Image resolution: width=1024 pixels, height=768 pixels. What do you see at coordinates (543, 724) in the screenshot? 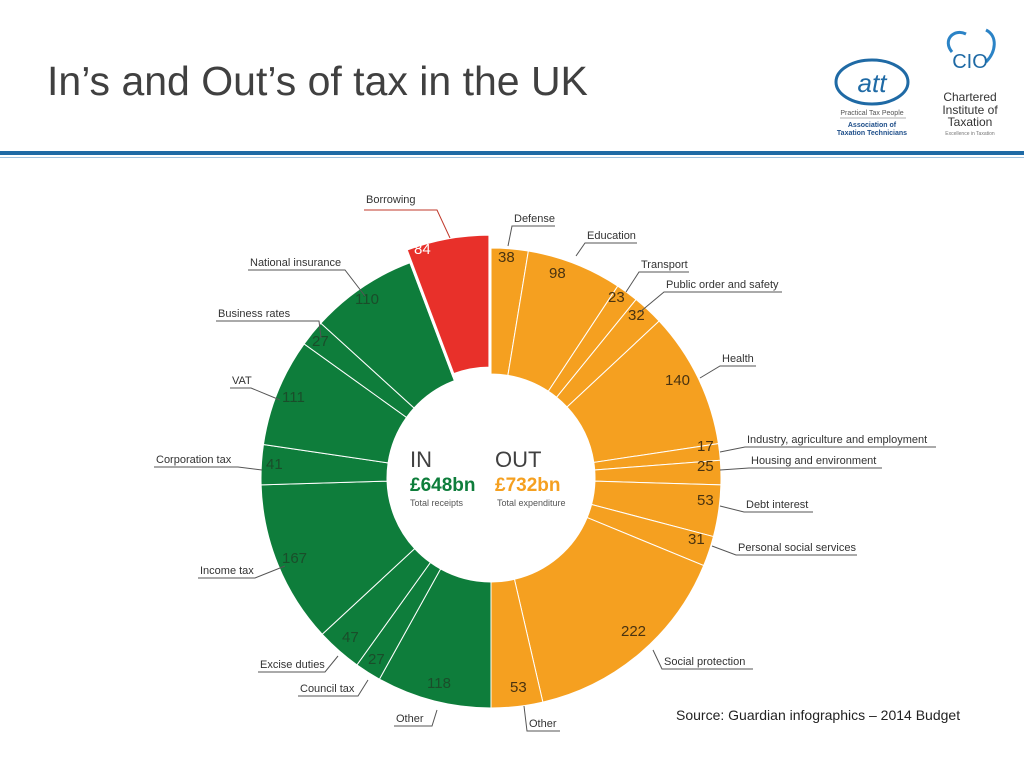
I see `out-other-label: Other` at bounding box center [543, 724].